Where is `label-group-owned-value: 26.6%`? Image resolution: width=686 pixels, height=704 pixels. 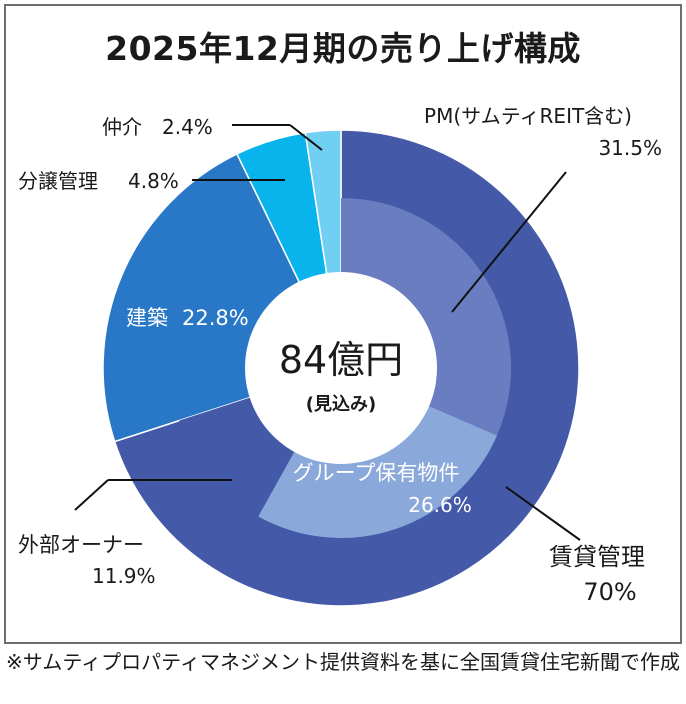 label-group-owned-value: 26.6% is located at coordinates (440, 505).